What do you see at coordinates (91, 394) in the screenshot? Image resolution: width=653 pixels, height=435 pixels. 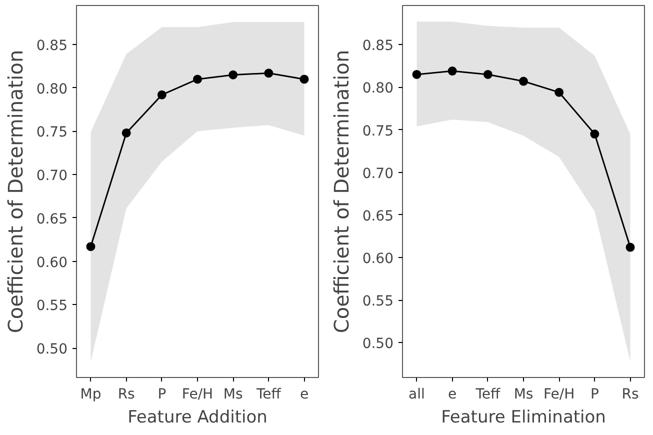 I see `x-tick-label: Mp` at bounding box center [91, 394].